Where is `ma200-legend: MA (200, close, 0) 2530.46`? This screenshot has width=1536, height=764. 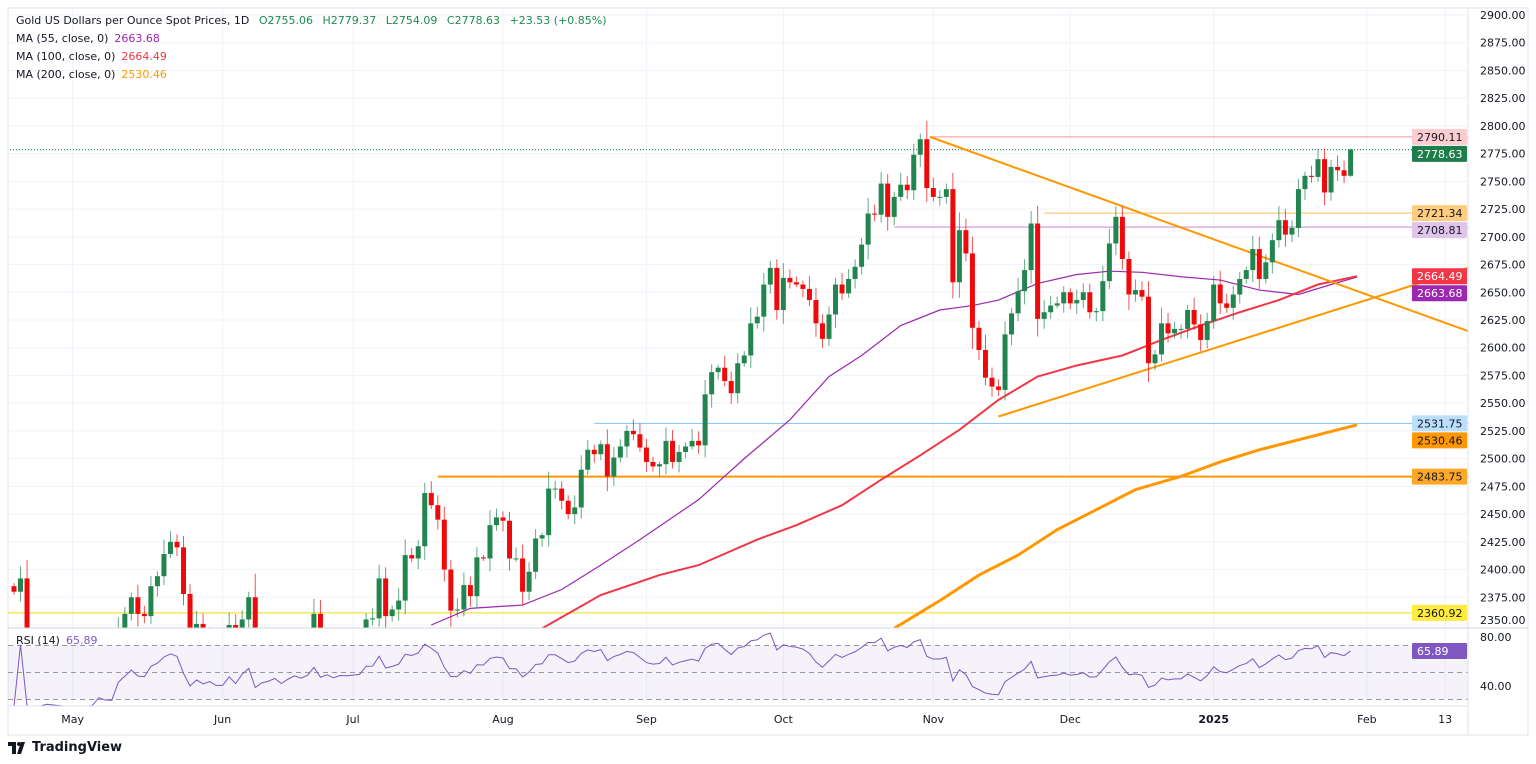
ma200-legend: MA (200, close, 0) 2530.46 is located at coordinates (311, 75).